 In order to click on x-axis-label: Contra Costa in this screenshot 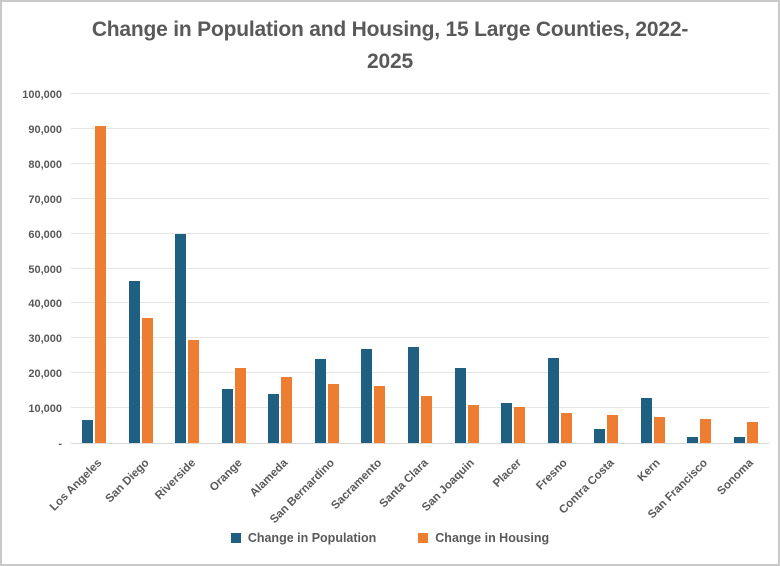, I will do `click(587, 487)`.